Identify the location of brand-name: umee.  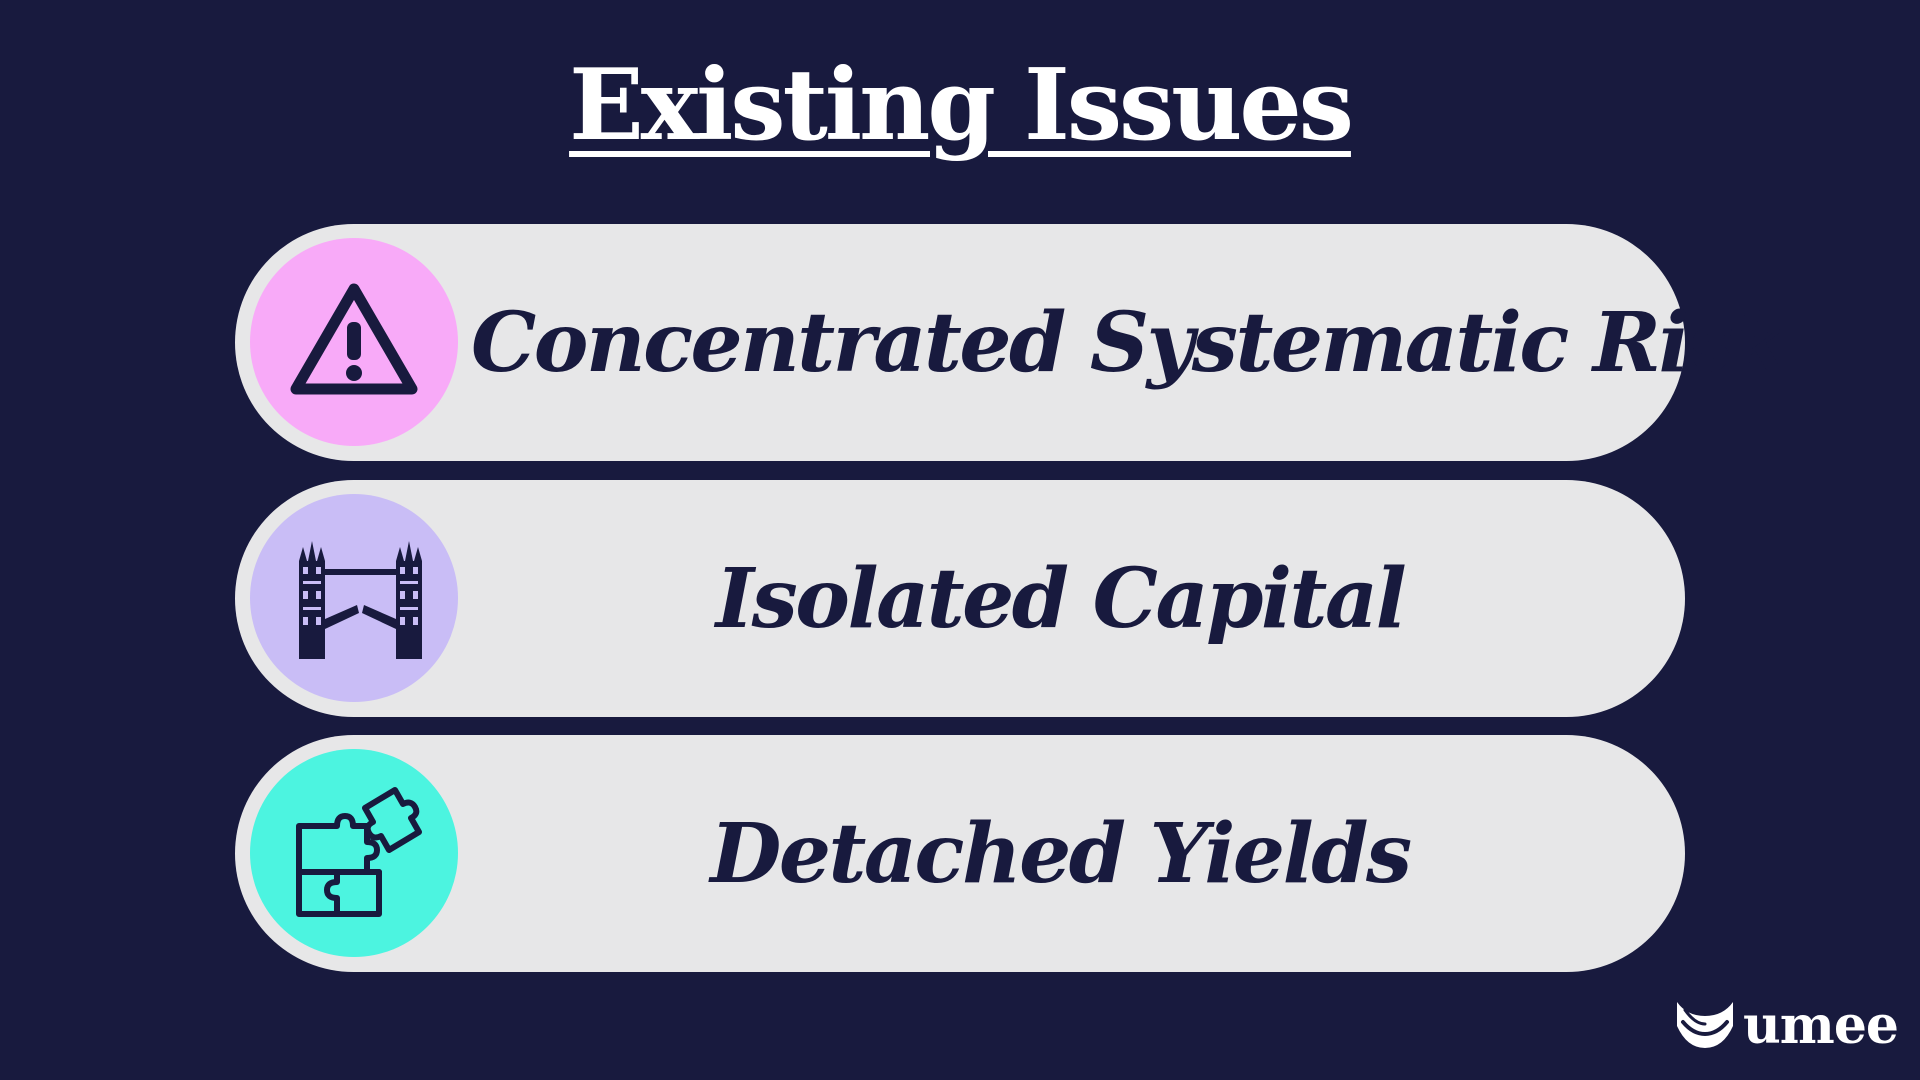
(1821, 1025).